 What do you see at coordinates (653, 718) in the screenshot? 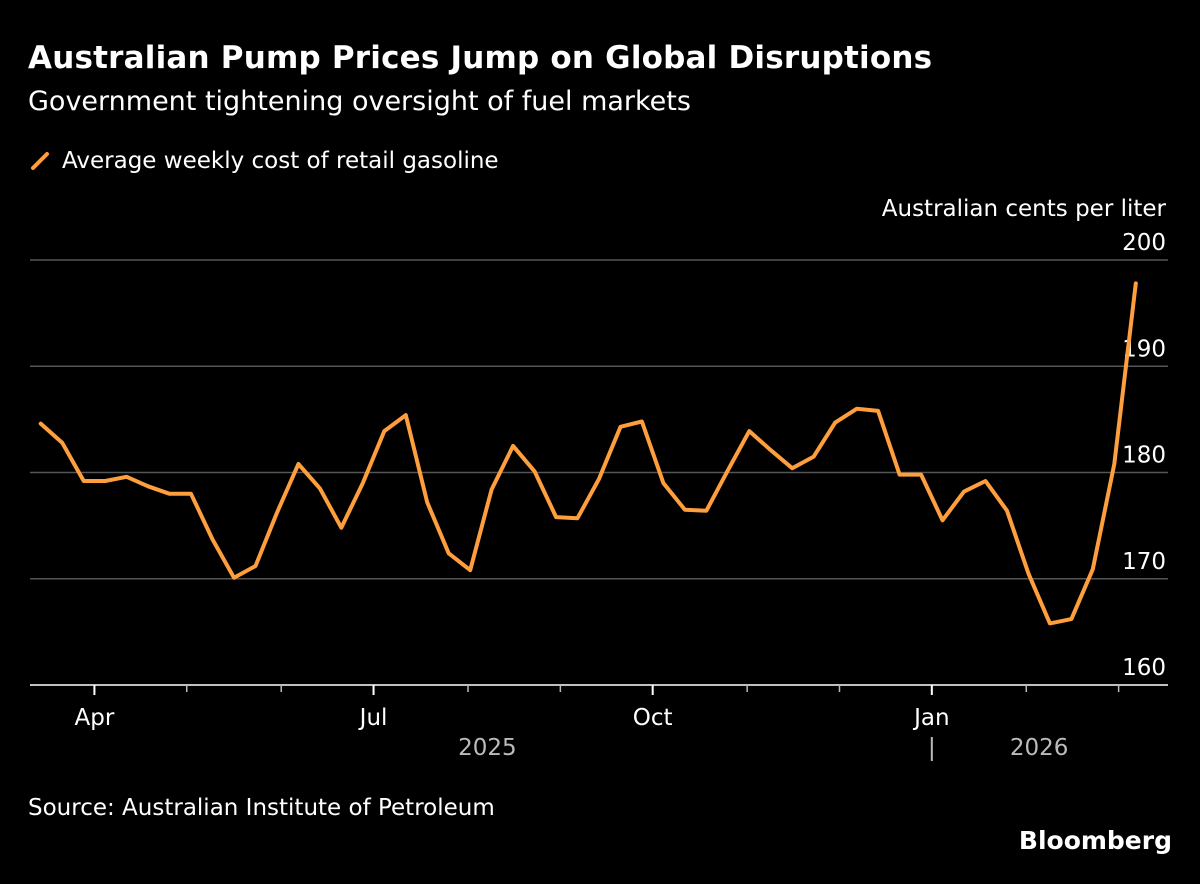
I see `x-tick-label-oct: Oct` at bounding box center [653, 718].